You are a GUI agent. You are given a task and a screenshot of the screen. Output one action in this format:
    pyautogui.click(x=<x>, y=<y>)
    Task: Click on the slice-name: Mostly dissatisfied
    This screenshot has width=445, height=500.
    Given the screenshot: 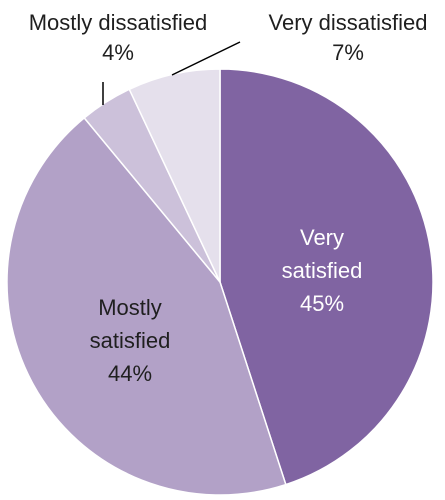 What is the action you would take?
    pyautogui.click(x=118, y=22)
    